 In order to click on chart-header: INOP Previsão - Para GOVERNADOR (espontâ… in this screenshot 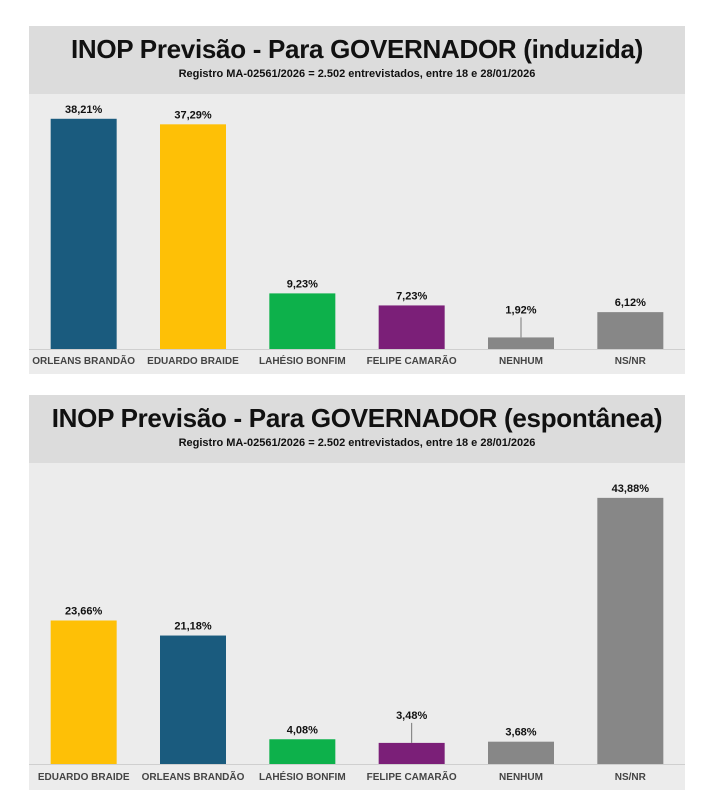, I will do `click(357, 429)`.